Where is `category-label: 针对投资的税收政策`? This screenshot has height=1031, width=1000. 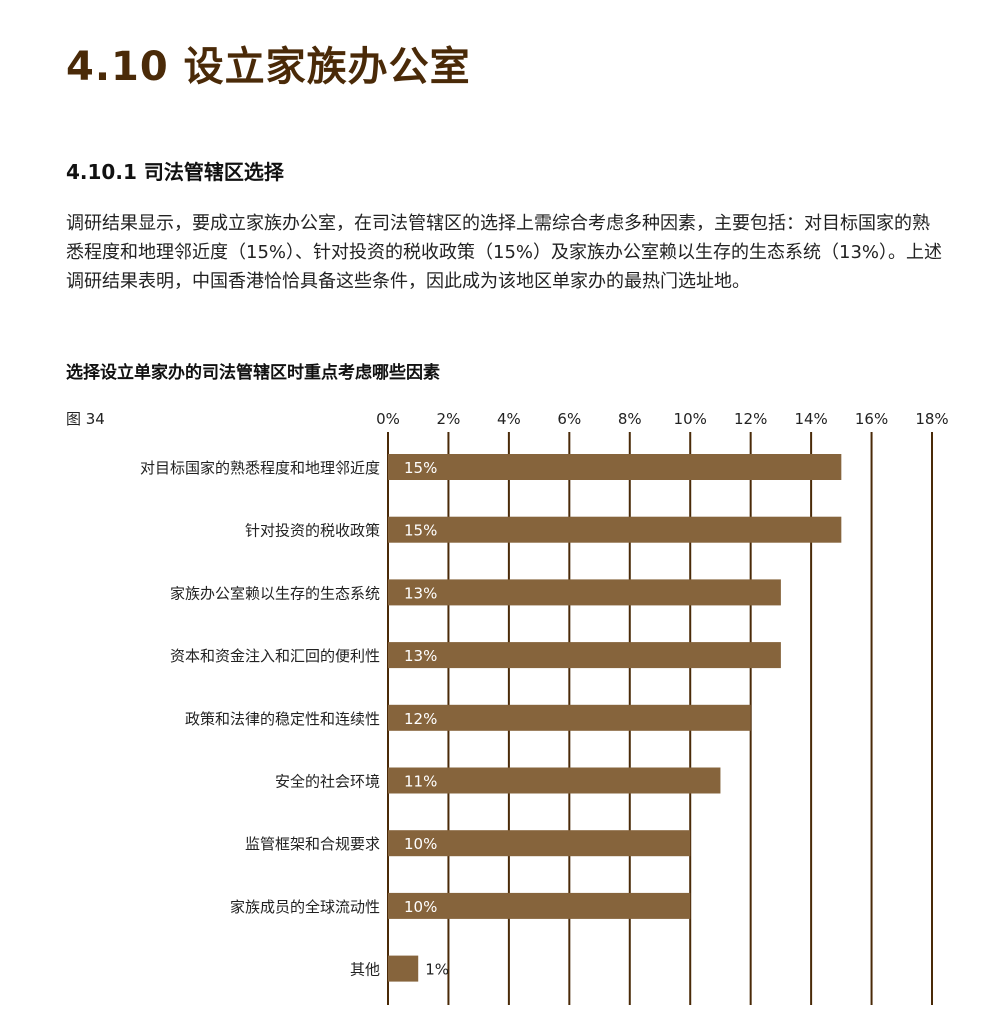
category-label: 针对投资的税收政策 is located at coordinates (312, 531).